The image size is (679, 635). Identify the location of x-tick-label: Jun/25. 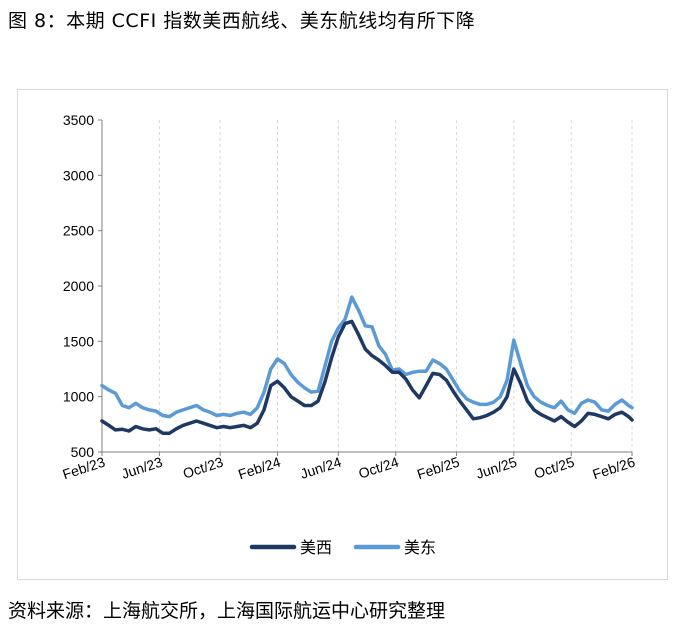
(496, 468).